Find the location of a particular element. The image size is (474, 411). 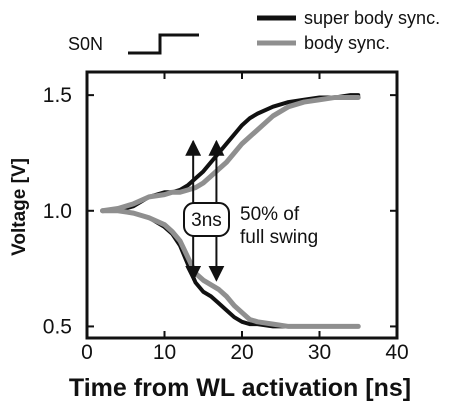

delay-label: 3ns is located at coordinates (206, 220).